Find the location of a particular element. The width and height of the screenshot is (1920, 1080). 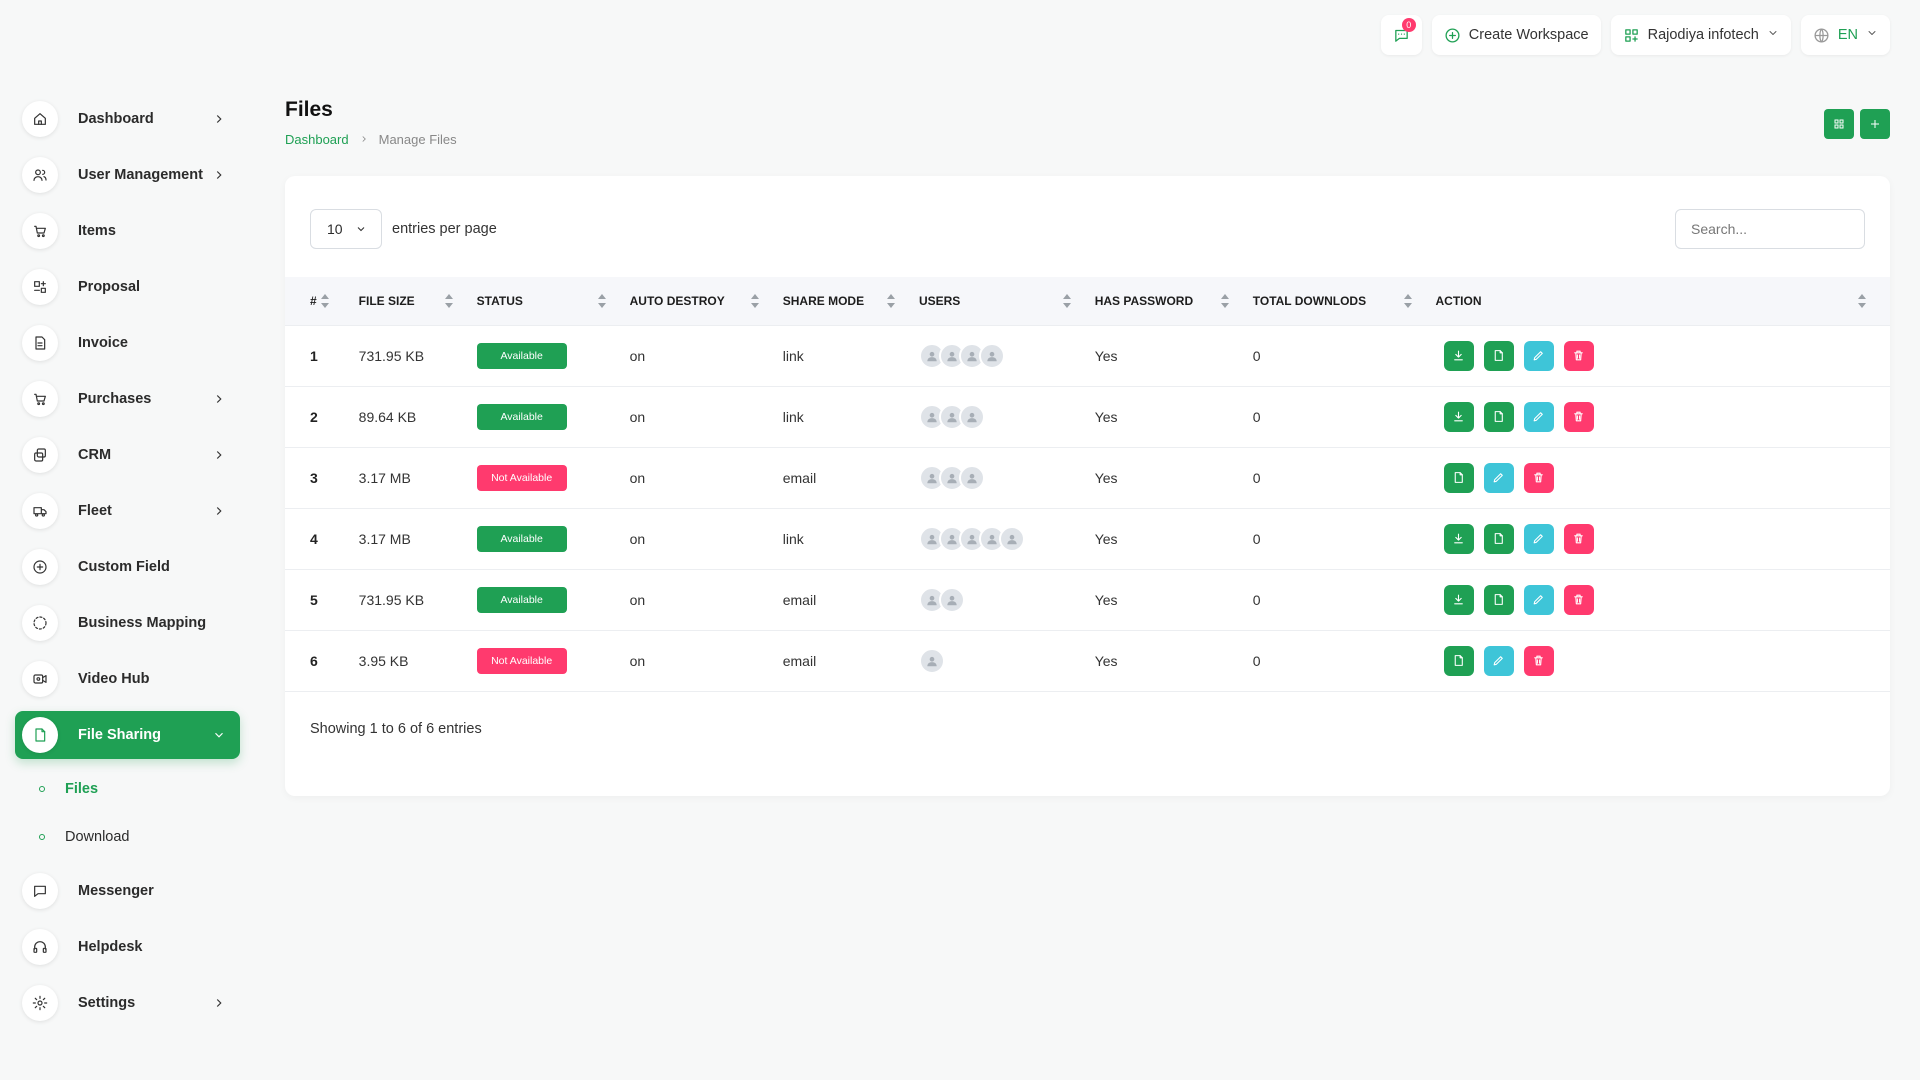

sidebar-item-label: Messenger is located at coordinates (116, 891).